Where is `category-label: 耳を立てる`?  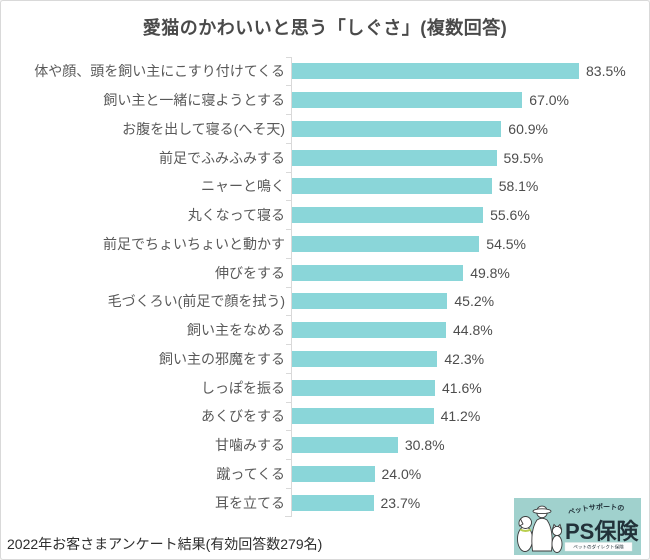 category-label: 耳を立てる is located at coordinates (250, 502).